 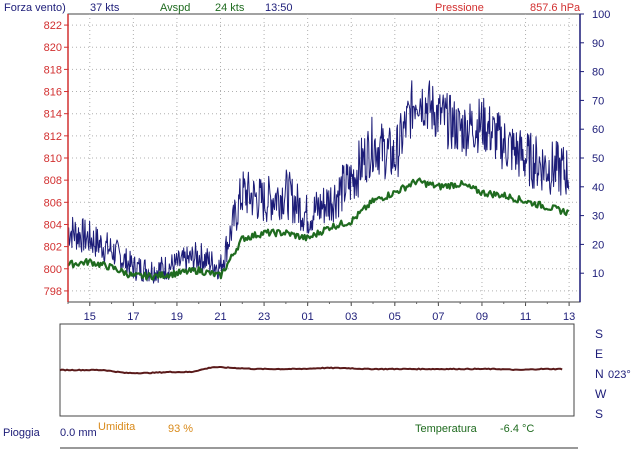 What do you see at coordinates (53, 48) in the screenshot?
I see `left-tick-label: 820` at bounding box center [53, 48].